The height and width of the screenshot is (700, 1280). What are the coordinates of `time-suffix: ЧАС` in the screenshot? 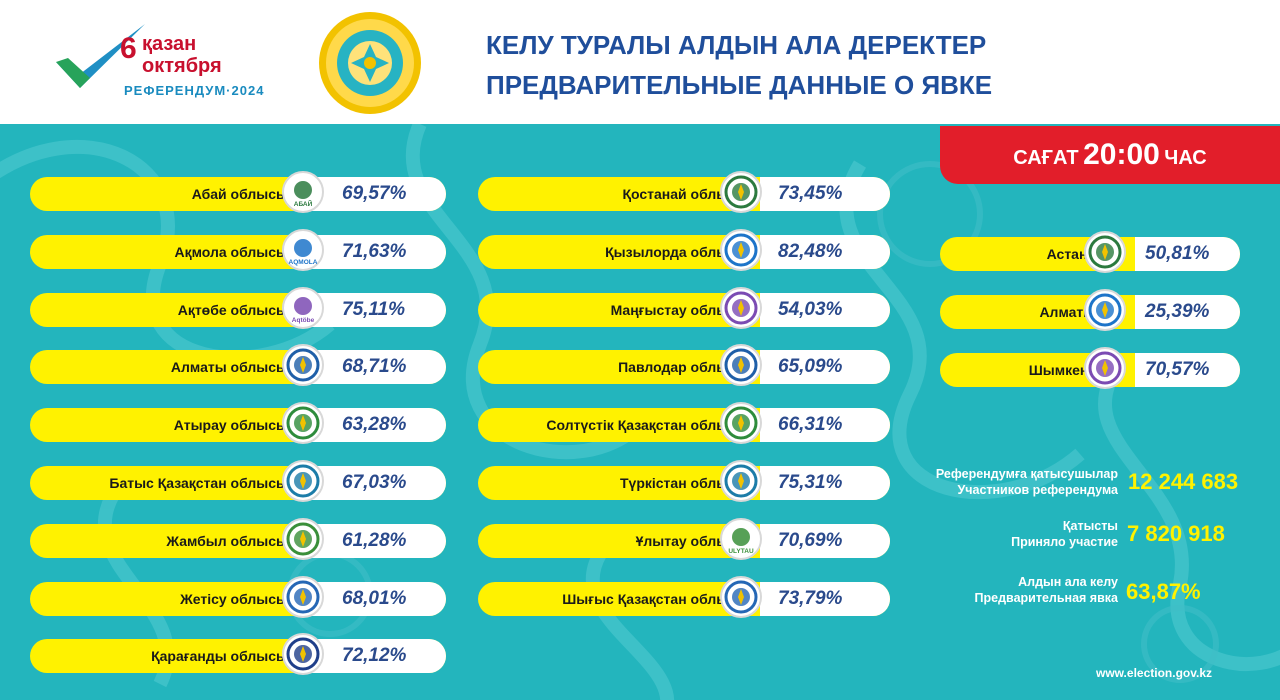 It's located at (1185, 158).